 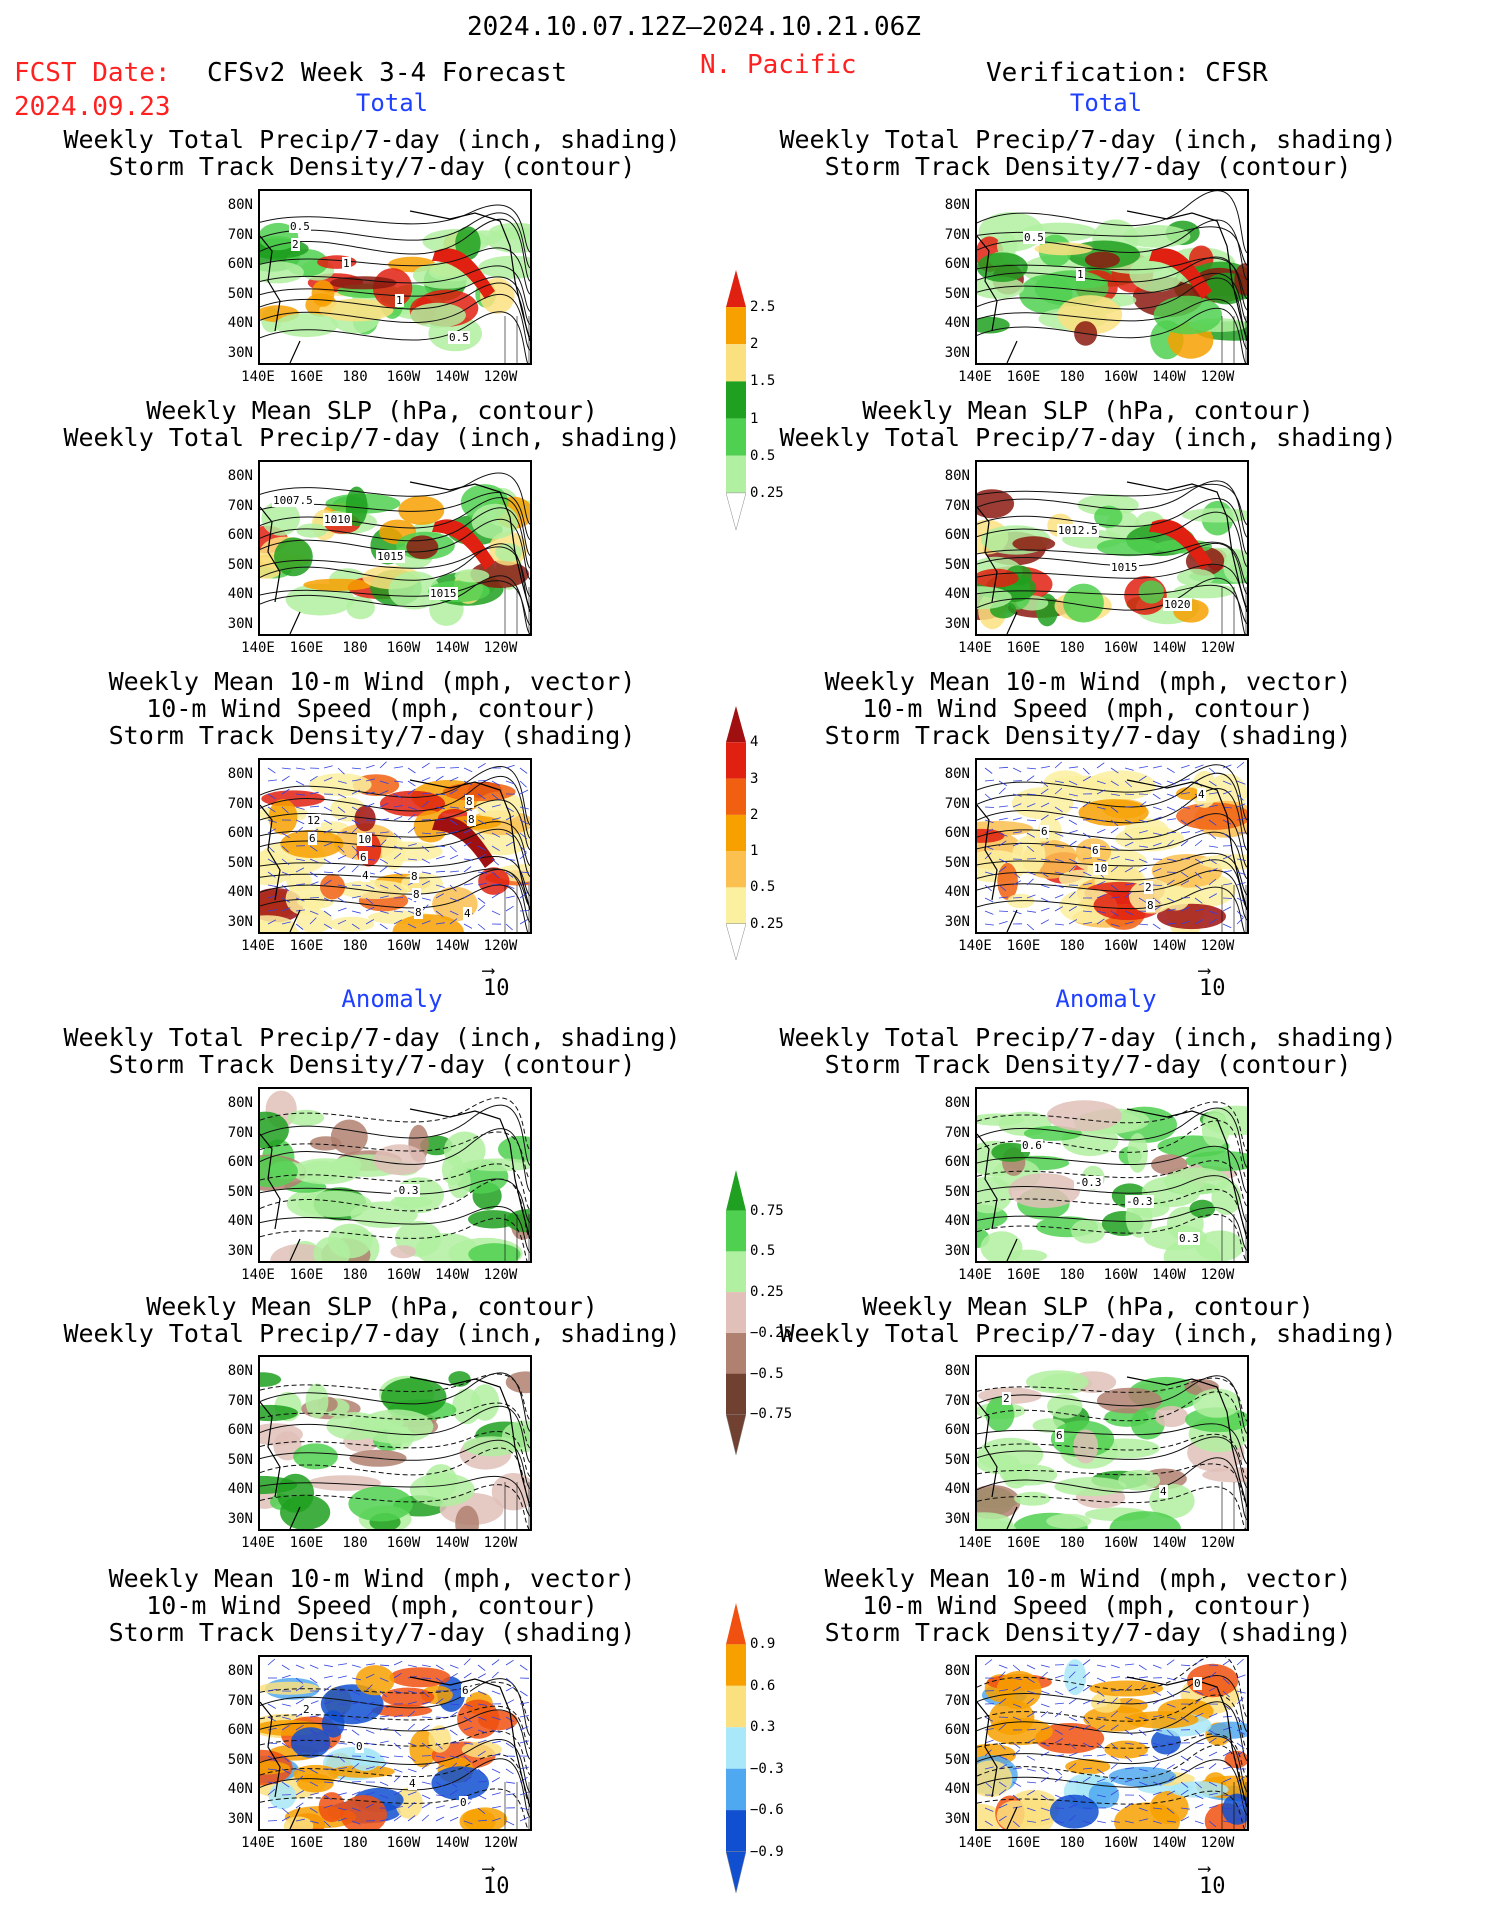 I want to click on map-field, so click(x=395, y=1450).